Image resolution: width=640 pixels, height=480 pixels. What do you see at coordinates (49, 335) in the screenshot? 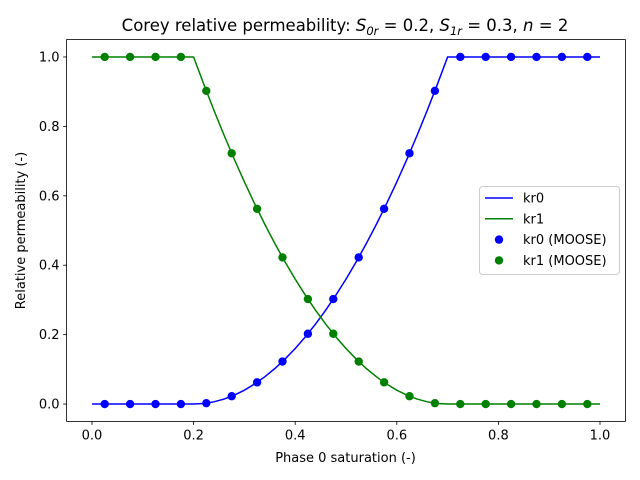
I see `y-tick-label: 0.2` at bounding box center [49, 335].